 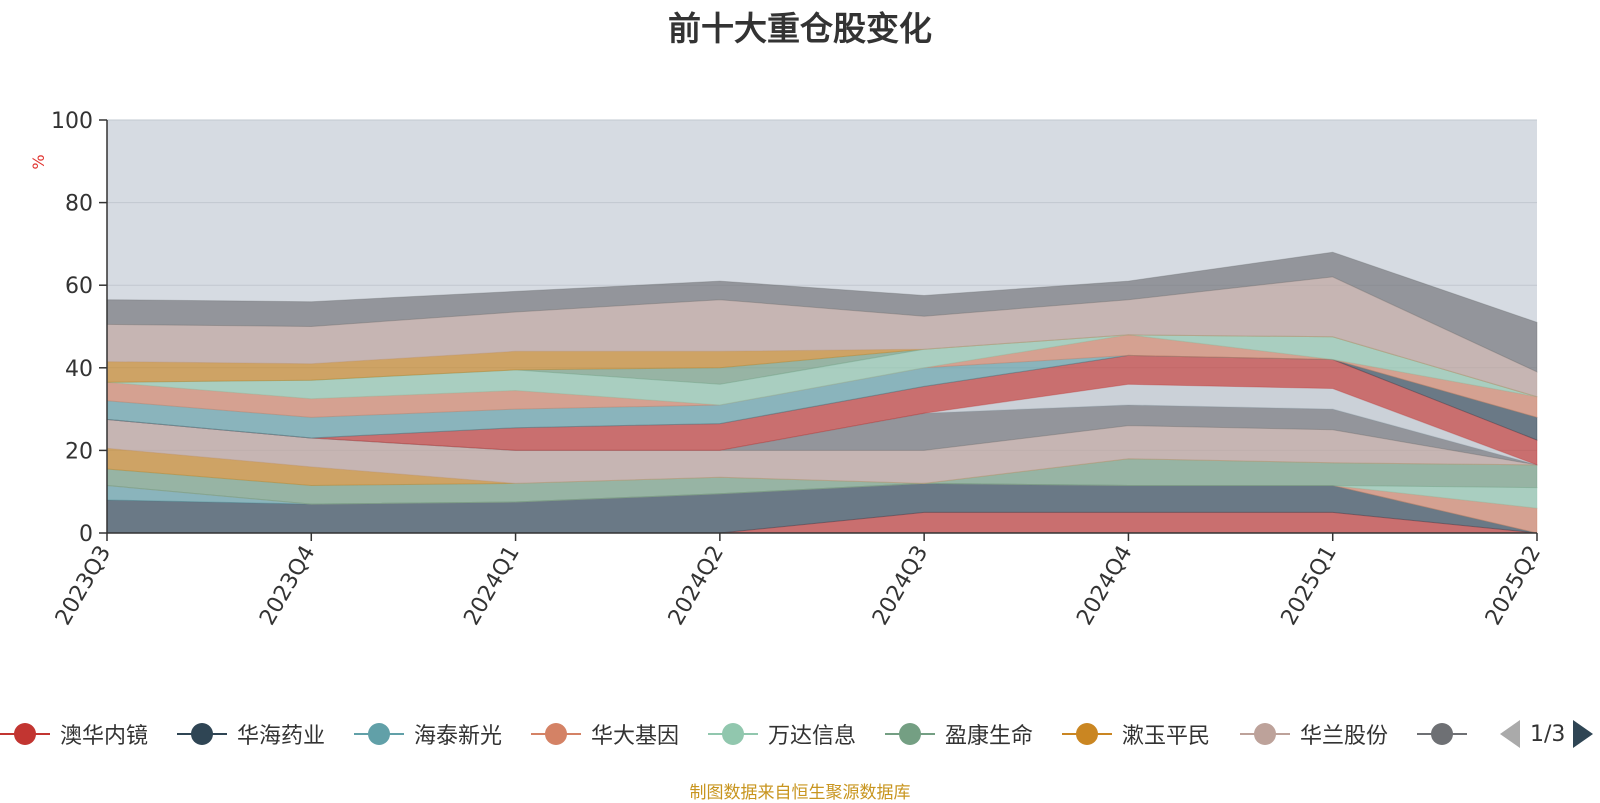 I want to click on legend-page-indicator: 1/3, so click(x=1548, y=734).